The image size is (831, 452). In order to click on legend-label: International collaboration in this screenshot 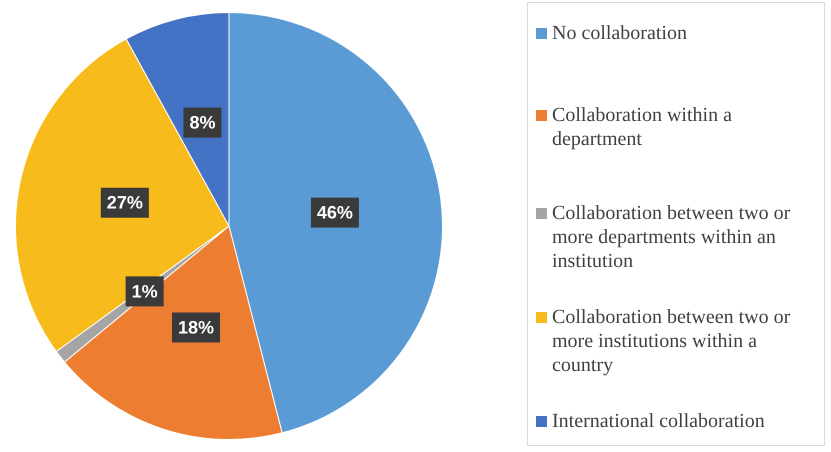, I will do `click(658, 421)`.